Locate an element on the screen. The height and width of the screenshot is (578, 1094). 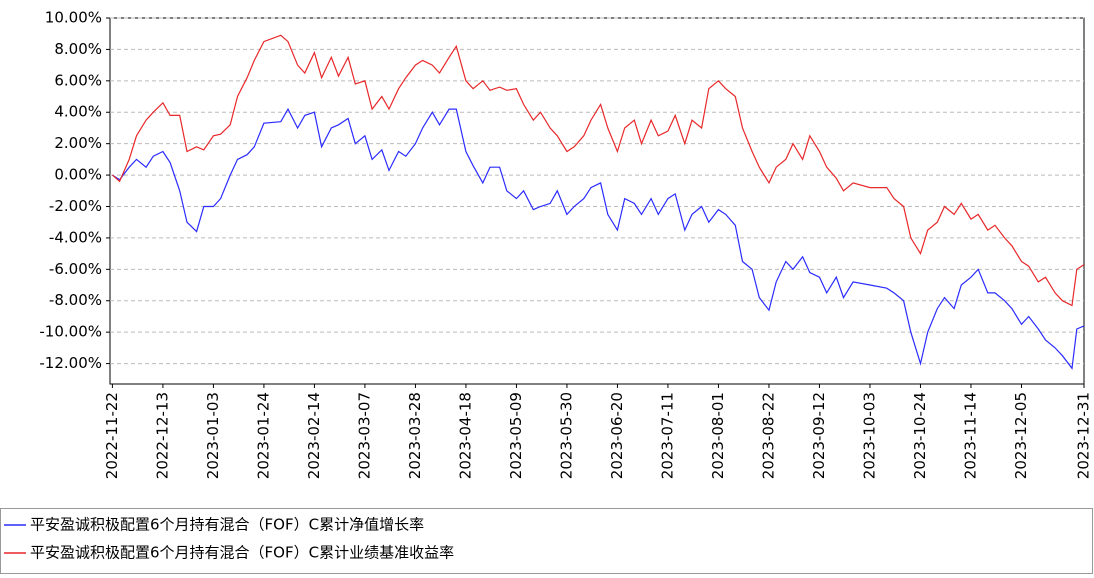
x-tick-label: 2023-11-14 is located at coordinates (970, 435).